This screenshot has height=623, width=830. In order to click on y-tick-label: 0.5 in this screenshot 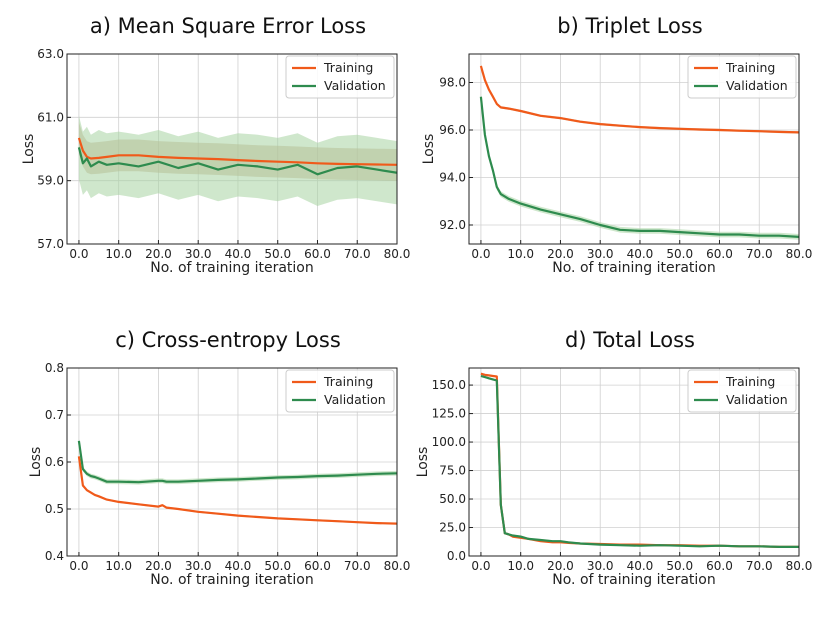, I will do `click(54, 509)`.